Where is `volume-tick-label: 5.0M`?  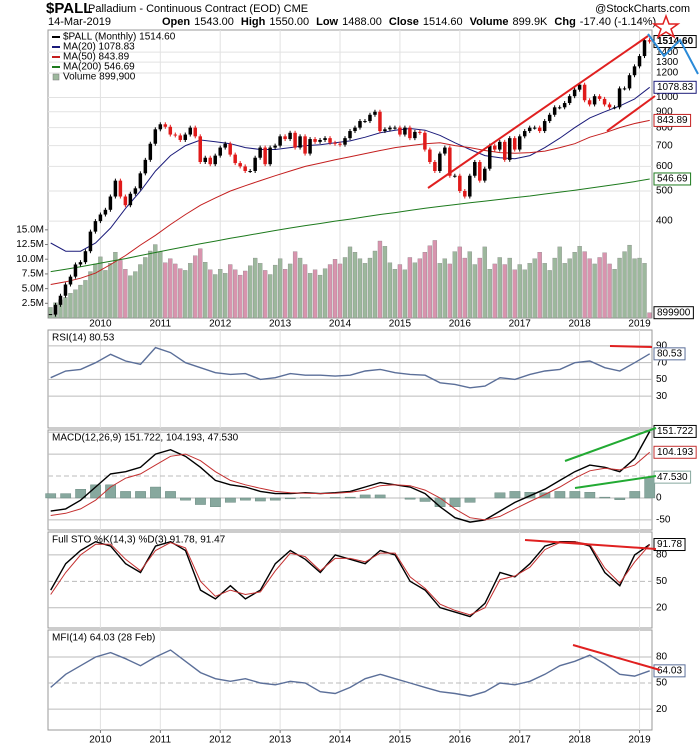 volume-tick-label: 5.0M is located at coordinates (33, 288).